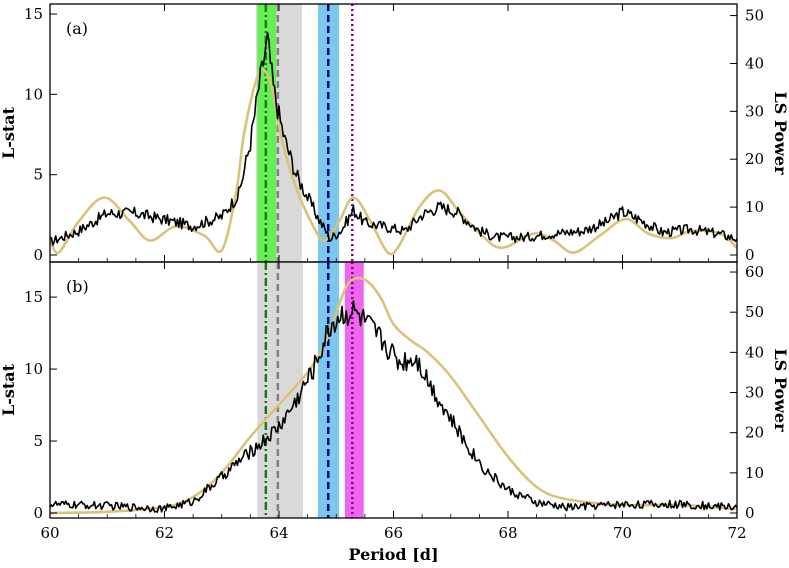 The width and height of the screenshot is (789, 568). I want to click on x-tick-label: 72, so click(736, 533).